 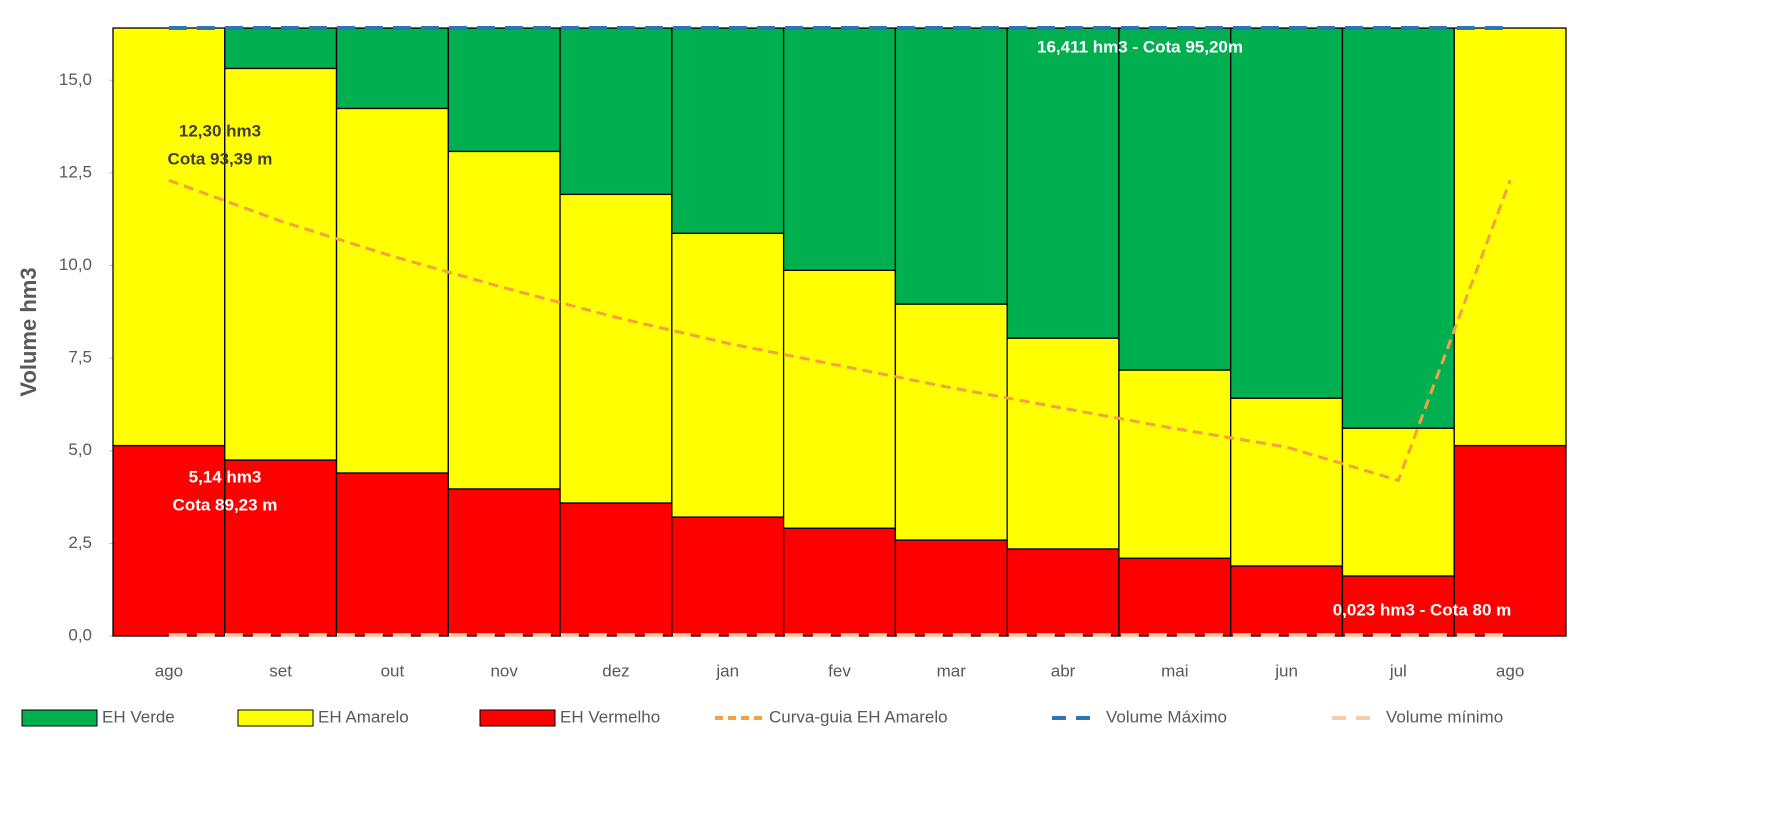 I want to click on annotation: Cota 93,39 m, so click(x=220, y=158).